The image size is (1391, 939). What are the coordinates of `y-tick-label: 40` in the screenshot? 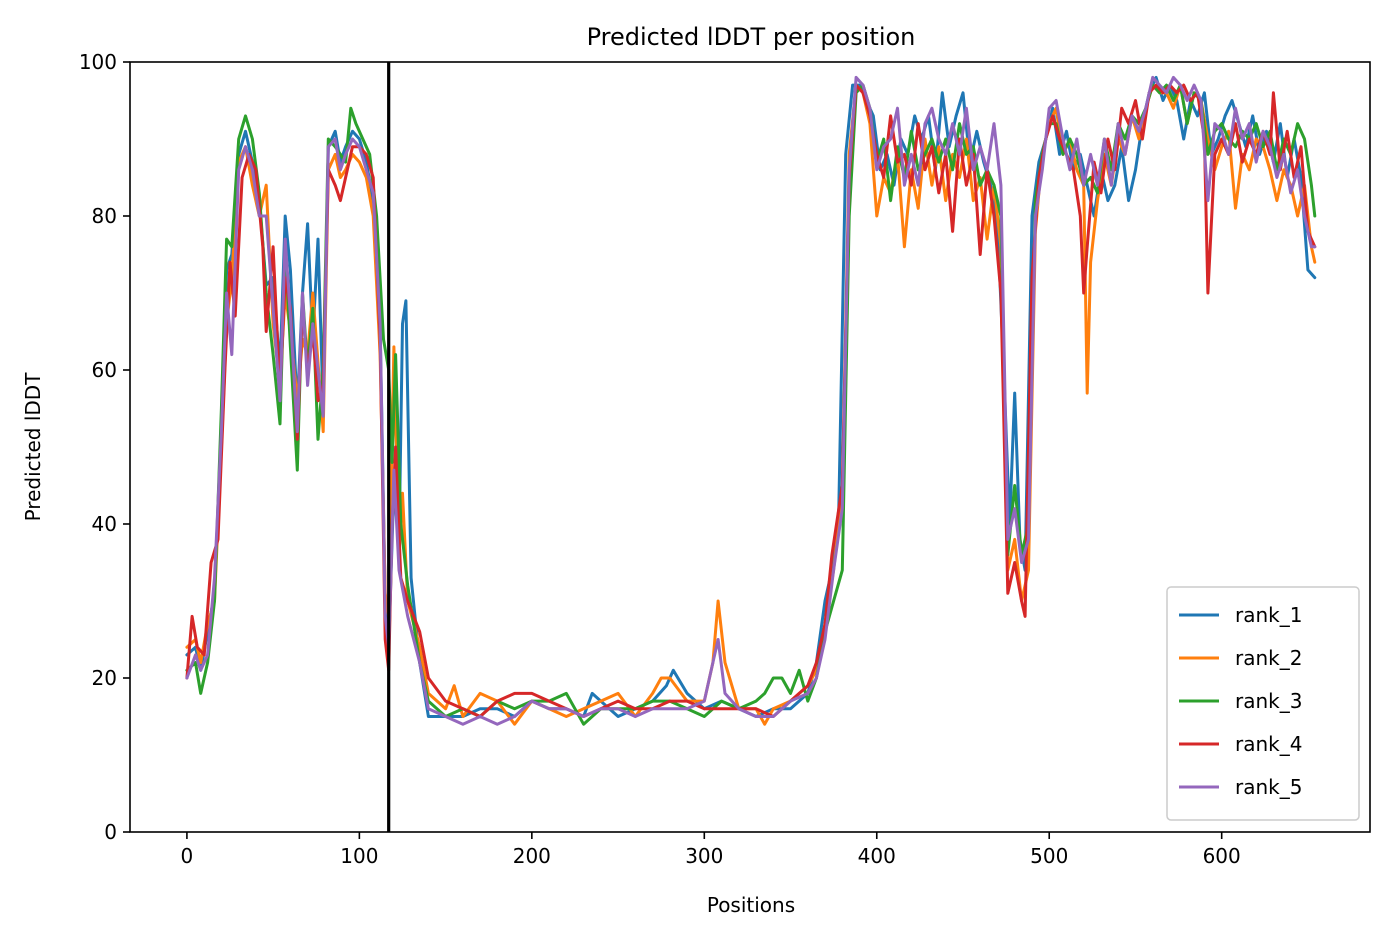 It's located at (104, 524).